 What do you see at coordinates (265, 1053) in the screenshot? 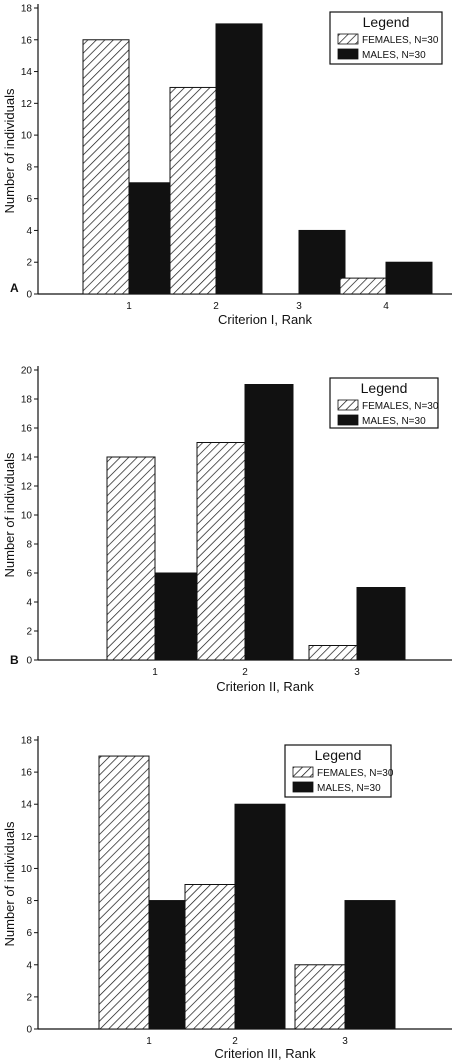
I see `x-axis-label: Criterion III, Rank` at bounding box center [265, 1053].